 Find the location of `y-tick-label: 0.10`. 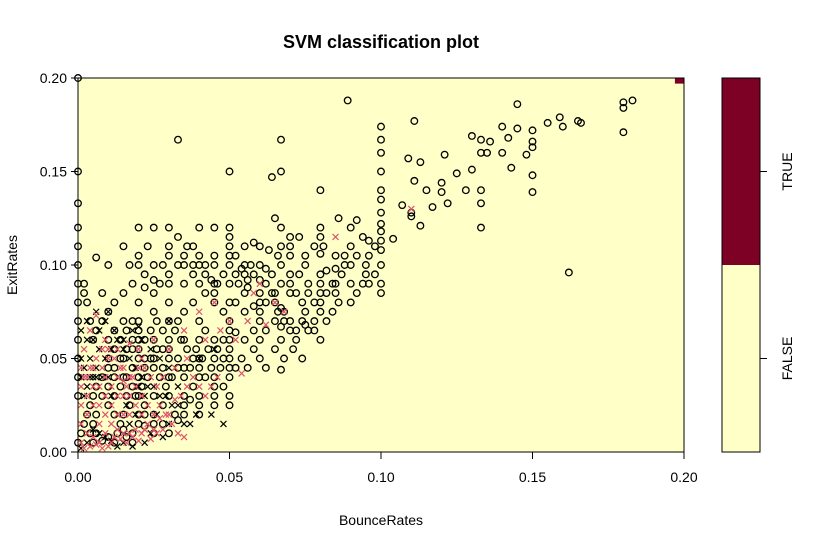

y-tick-label: 0.10 is located at coordinates (53, 265).